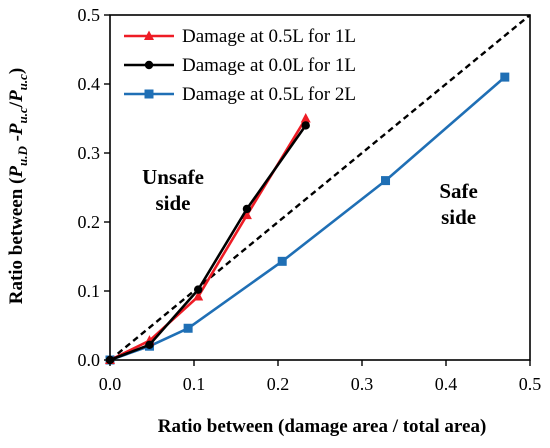 This screenshot has height=448, width=550. I want to click on legend-label: Damage at 0.0L for 1L, so click(269, 65).